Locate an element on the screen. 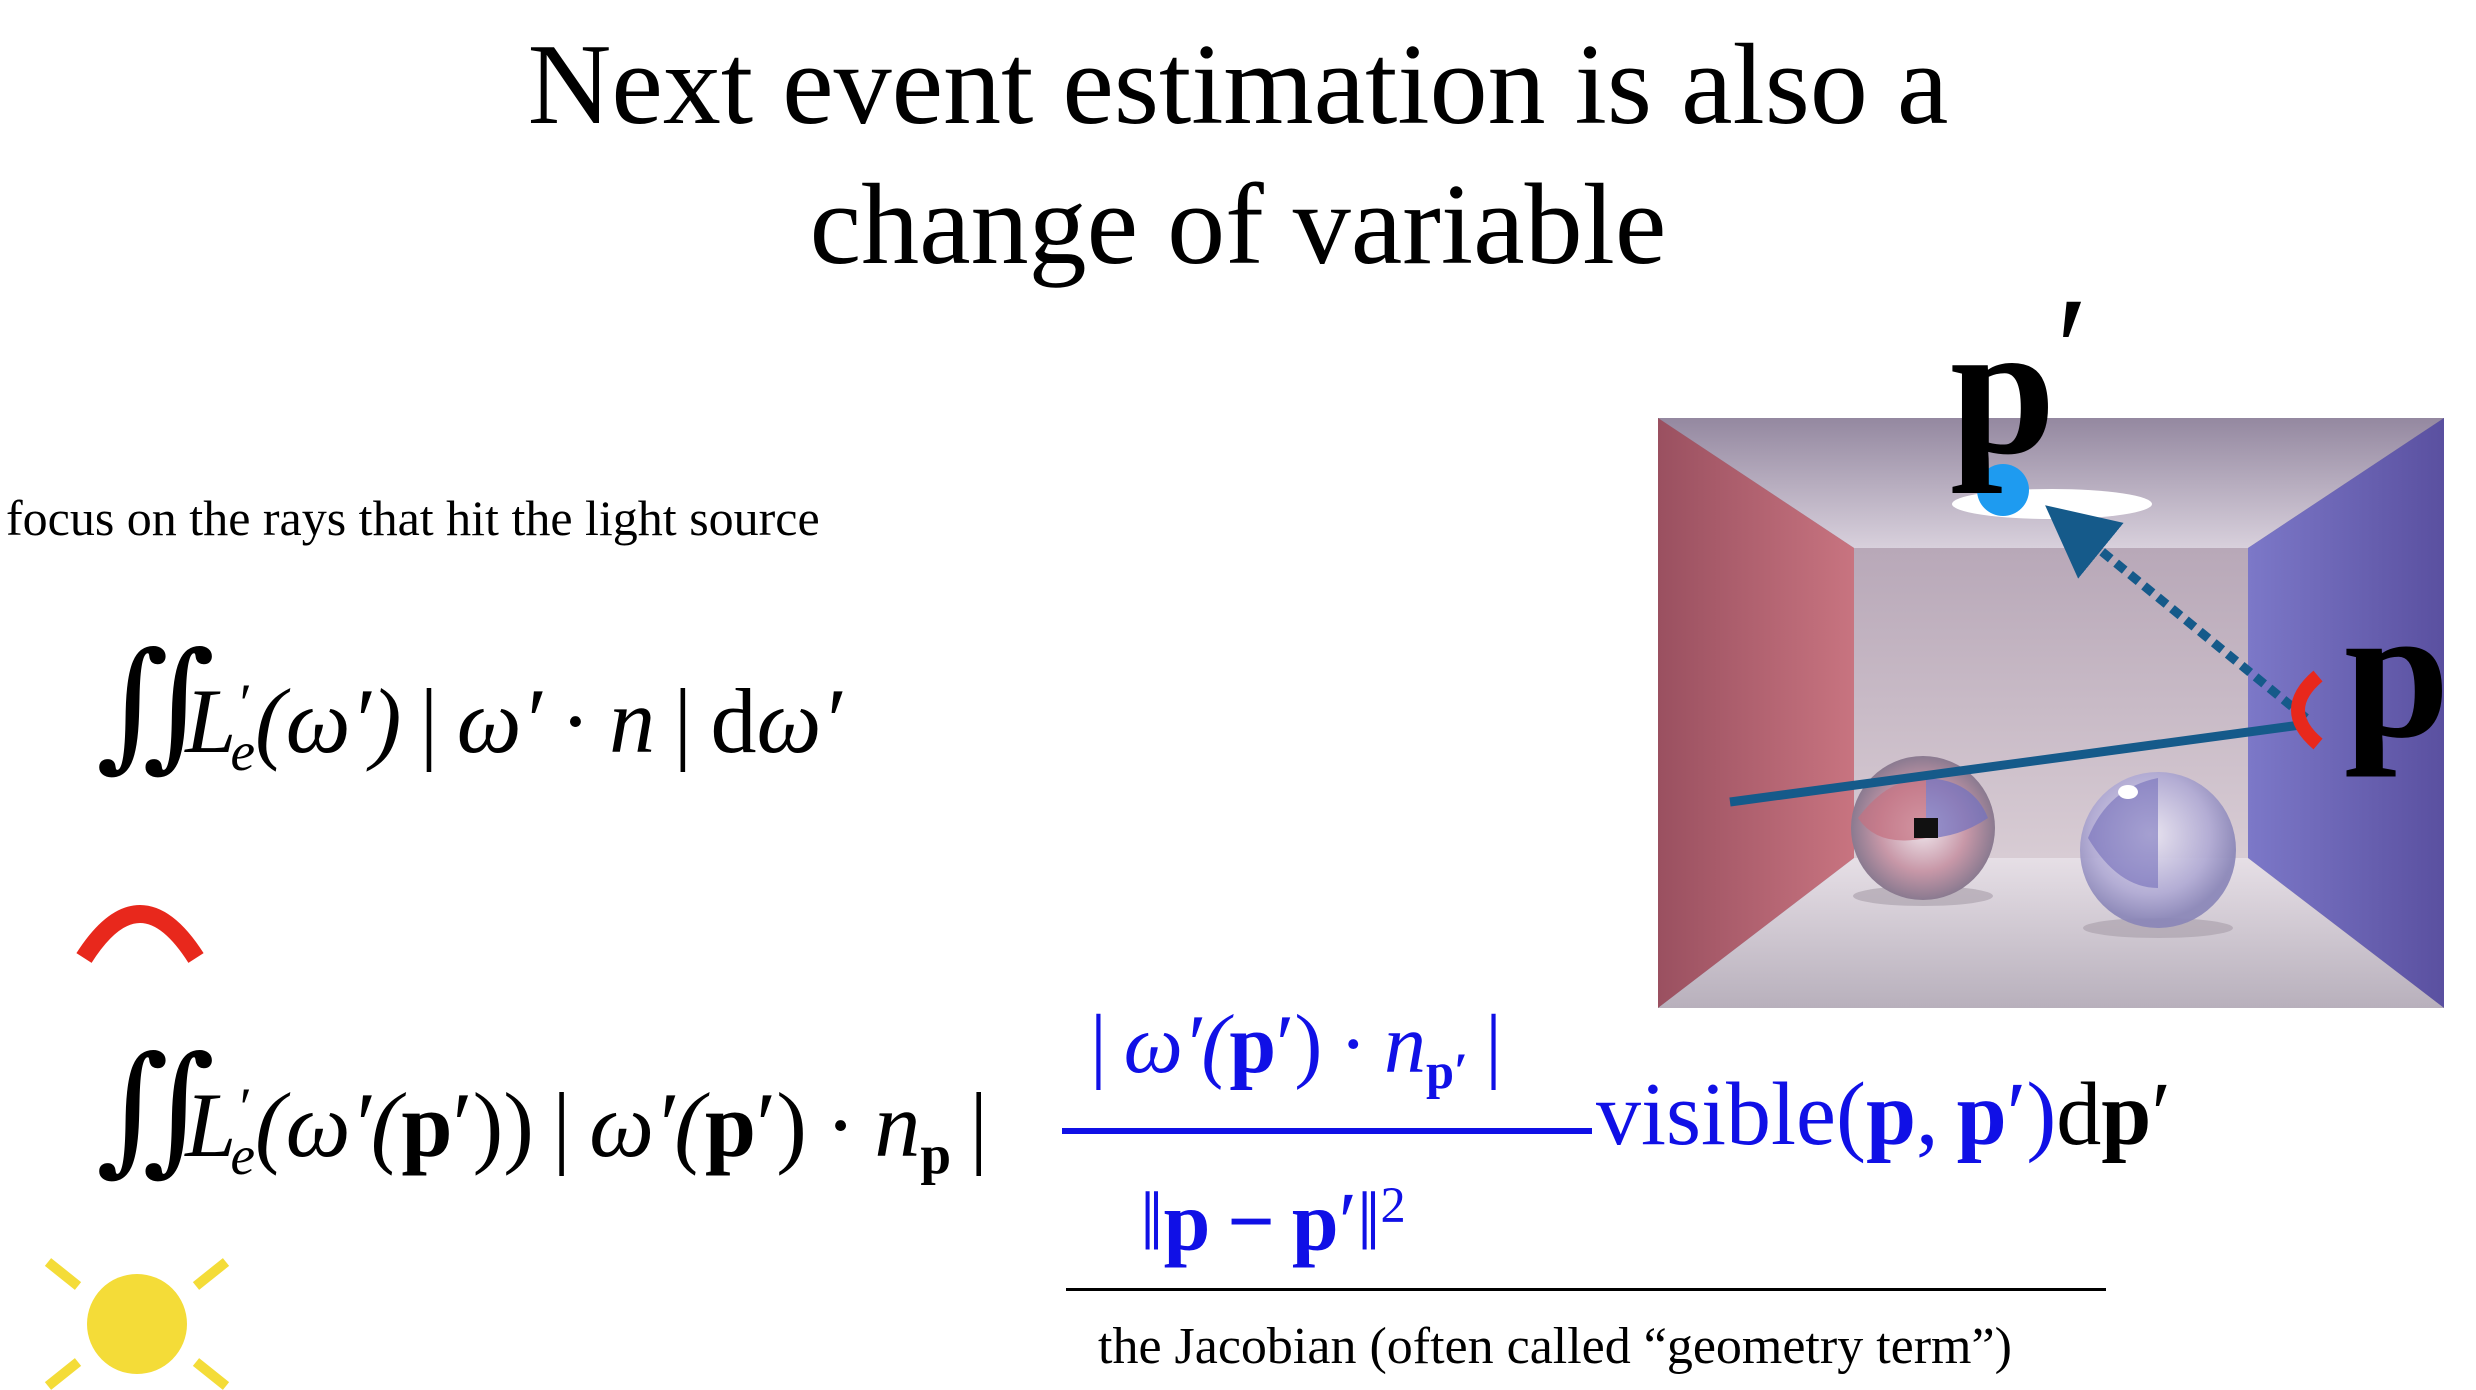  light-sample-point is located at coordinates (2003, 490).